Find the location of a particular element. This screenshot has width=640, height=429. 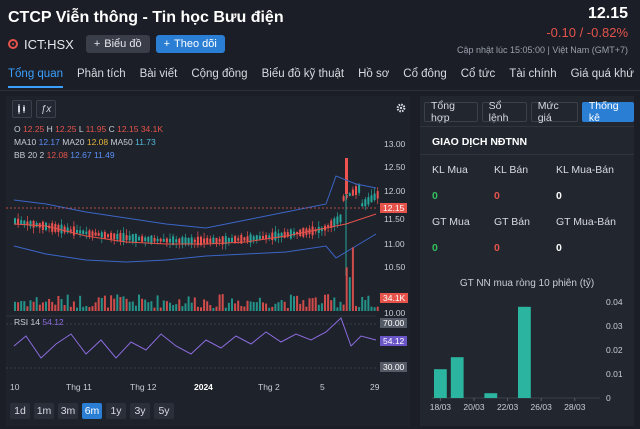

range-selector: 1d 1m 3m 6m 1y 3y 5y is located at coordinates (92, 411).